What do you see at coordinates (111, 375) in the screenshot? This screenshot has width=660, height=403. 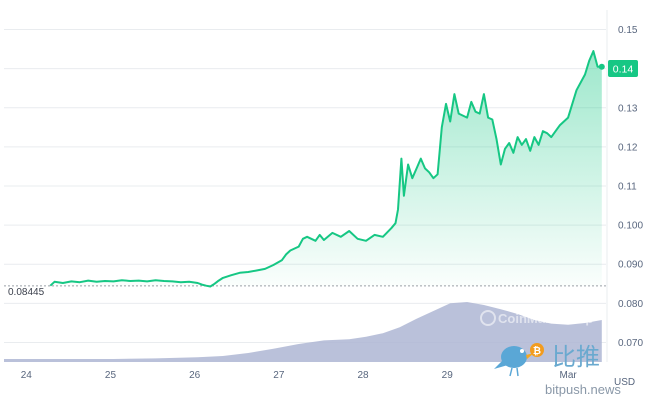 I see `x-tick-label: 25` at bounding box center [111, 375].